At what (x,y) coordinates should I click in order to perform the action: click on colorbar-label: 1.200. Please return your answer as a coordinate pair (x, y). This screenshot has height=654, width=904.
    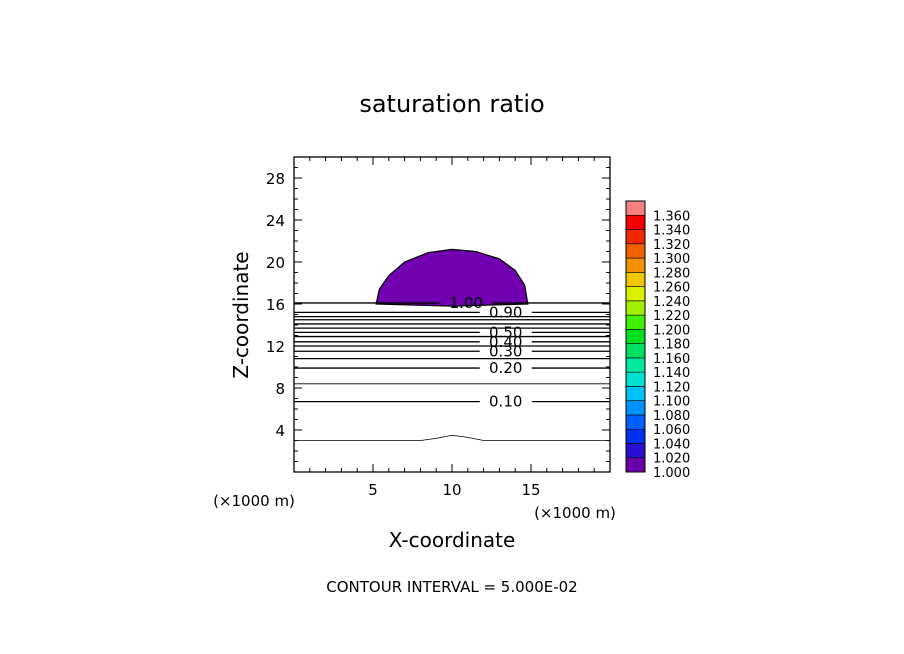
    Looking at the image, I should click on (671, 330).